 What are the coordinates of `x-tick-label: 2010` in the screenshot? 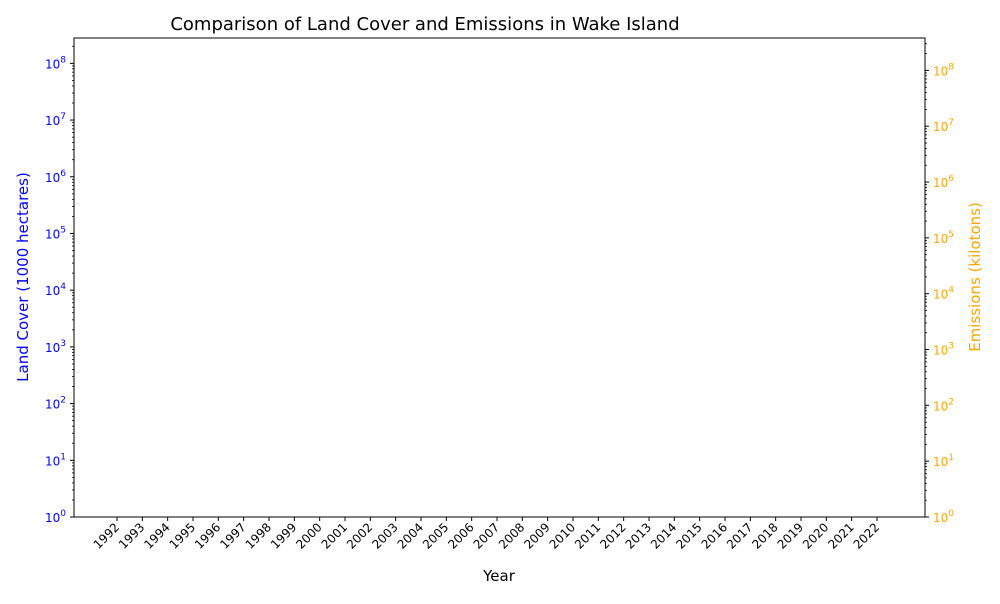 It's located at (562, 535).